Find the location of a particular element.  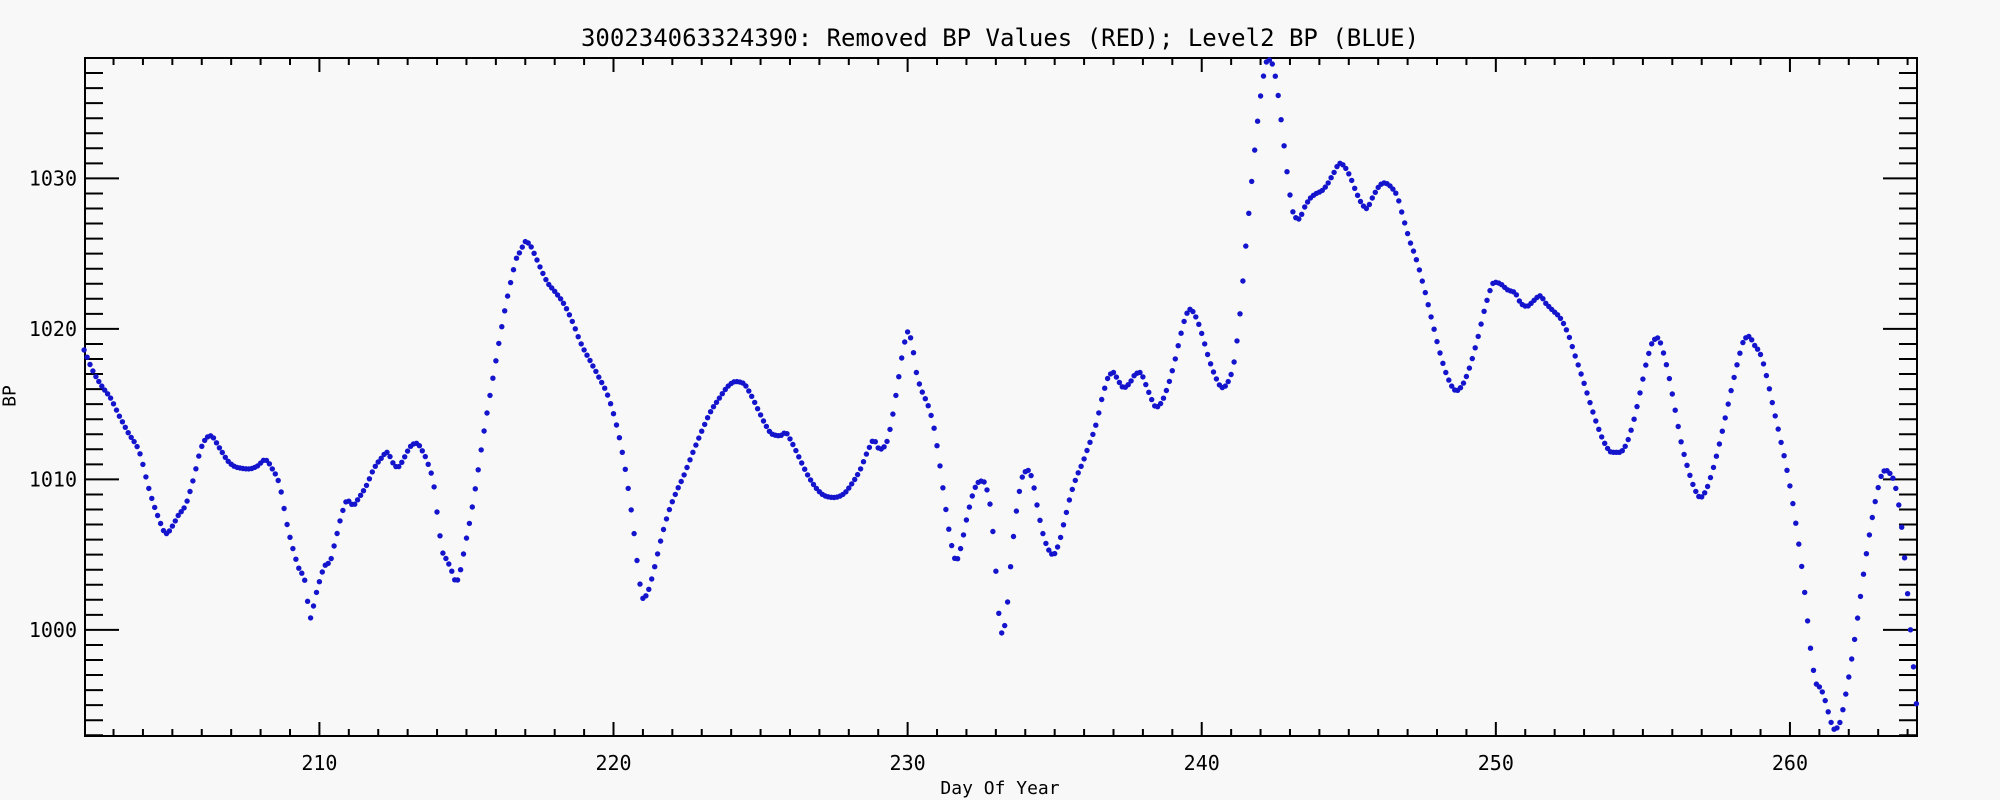

y-axis-title: BP is located at coordinates (10, 396).